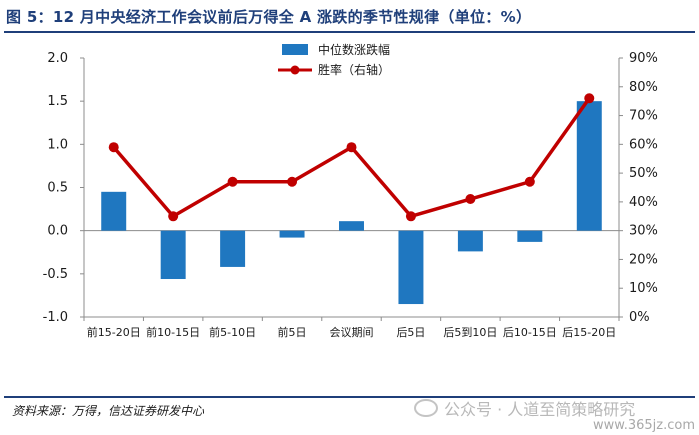 This screenshot has width=699, height=435. Describe the element at coordinates (643, 288) in the screenshot. I see `right-tick-label: 10%` at that location.